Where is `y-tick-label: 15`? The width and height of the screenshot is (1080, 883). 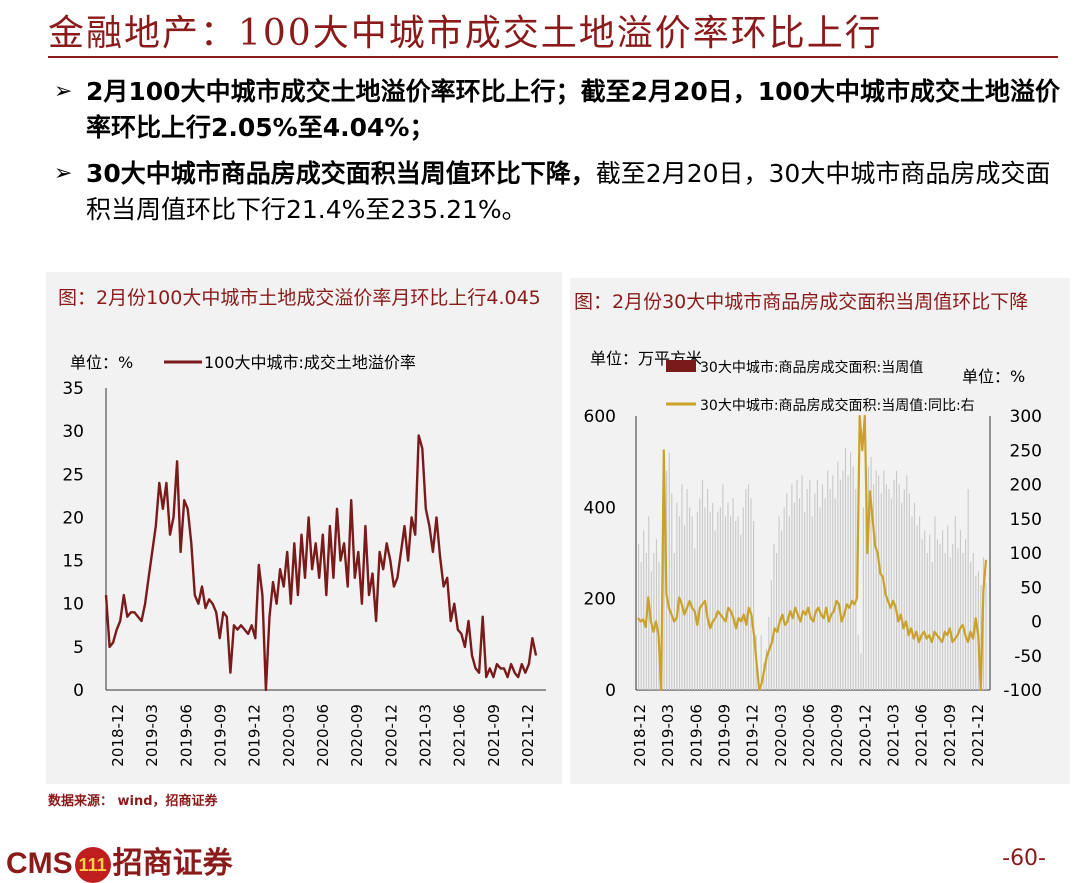
y-tick-label: 15 is located at coordinates (73, 562).